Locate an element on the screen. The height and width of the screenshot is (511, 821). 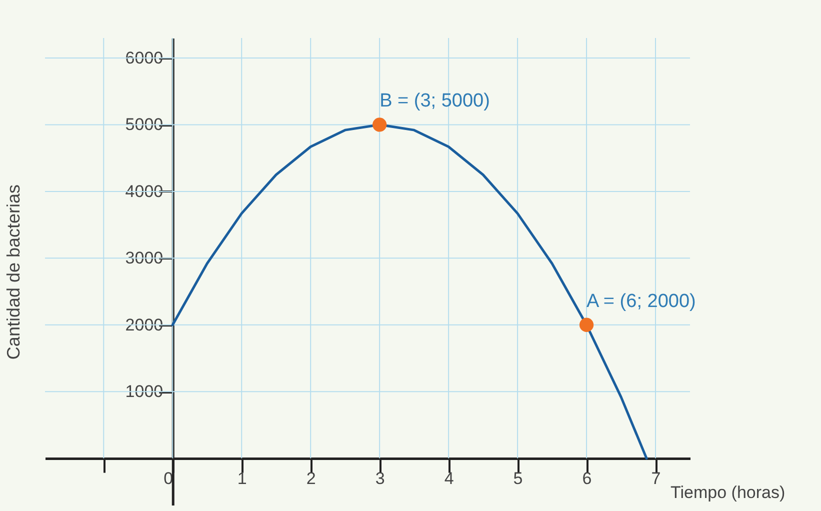
x-tick-label: 2 is located at coordinates (311, 478).